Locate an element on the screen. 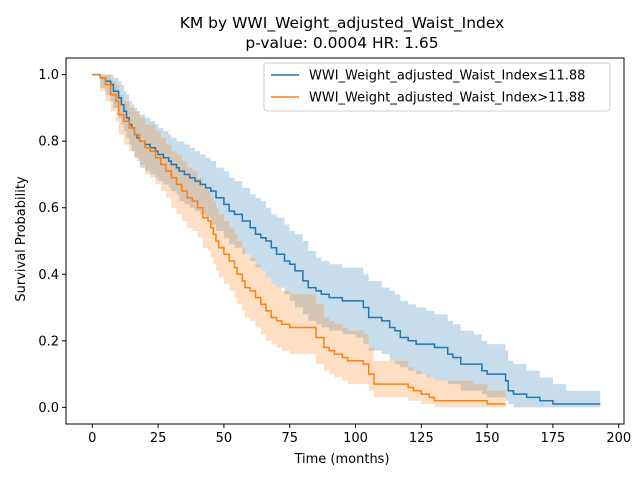 The width and height of the screenshot is (640, 480). legend-box is located at coordinates (437, 87).